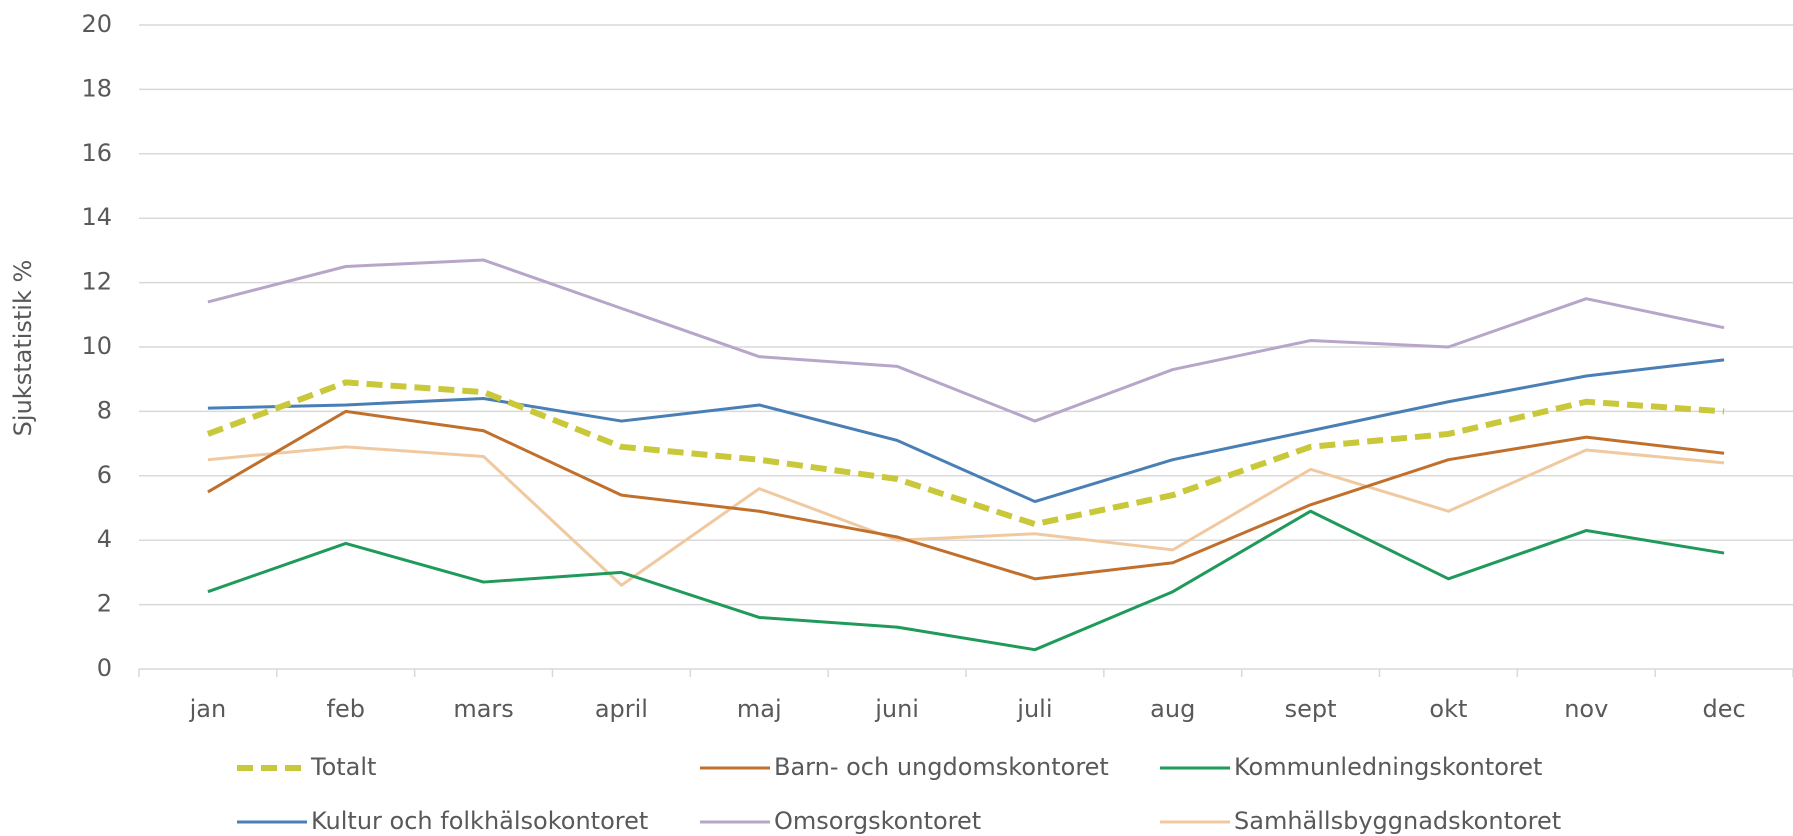 This screenshot has width=1793, height=836. I want to click on x-tick-label: juli, so click(1034, 709).